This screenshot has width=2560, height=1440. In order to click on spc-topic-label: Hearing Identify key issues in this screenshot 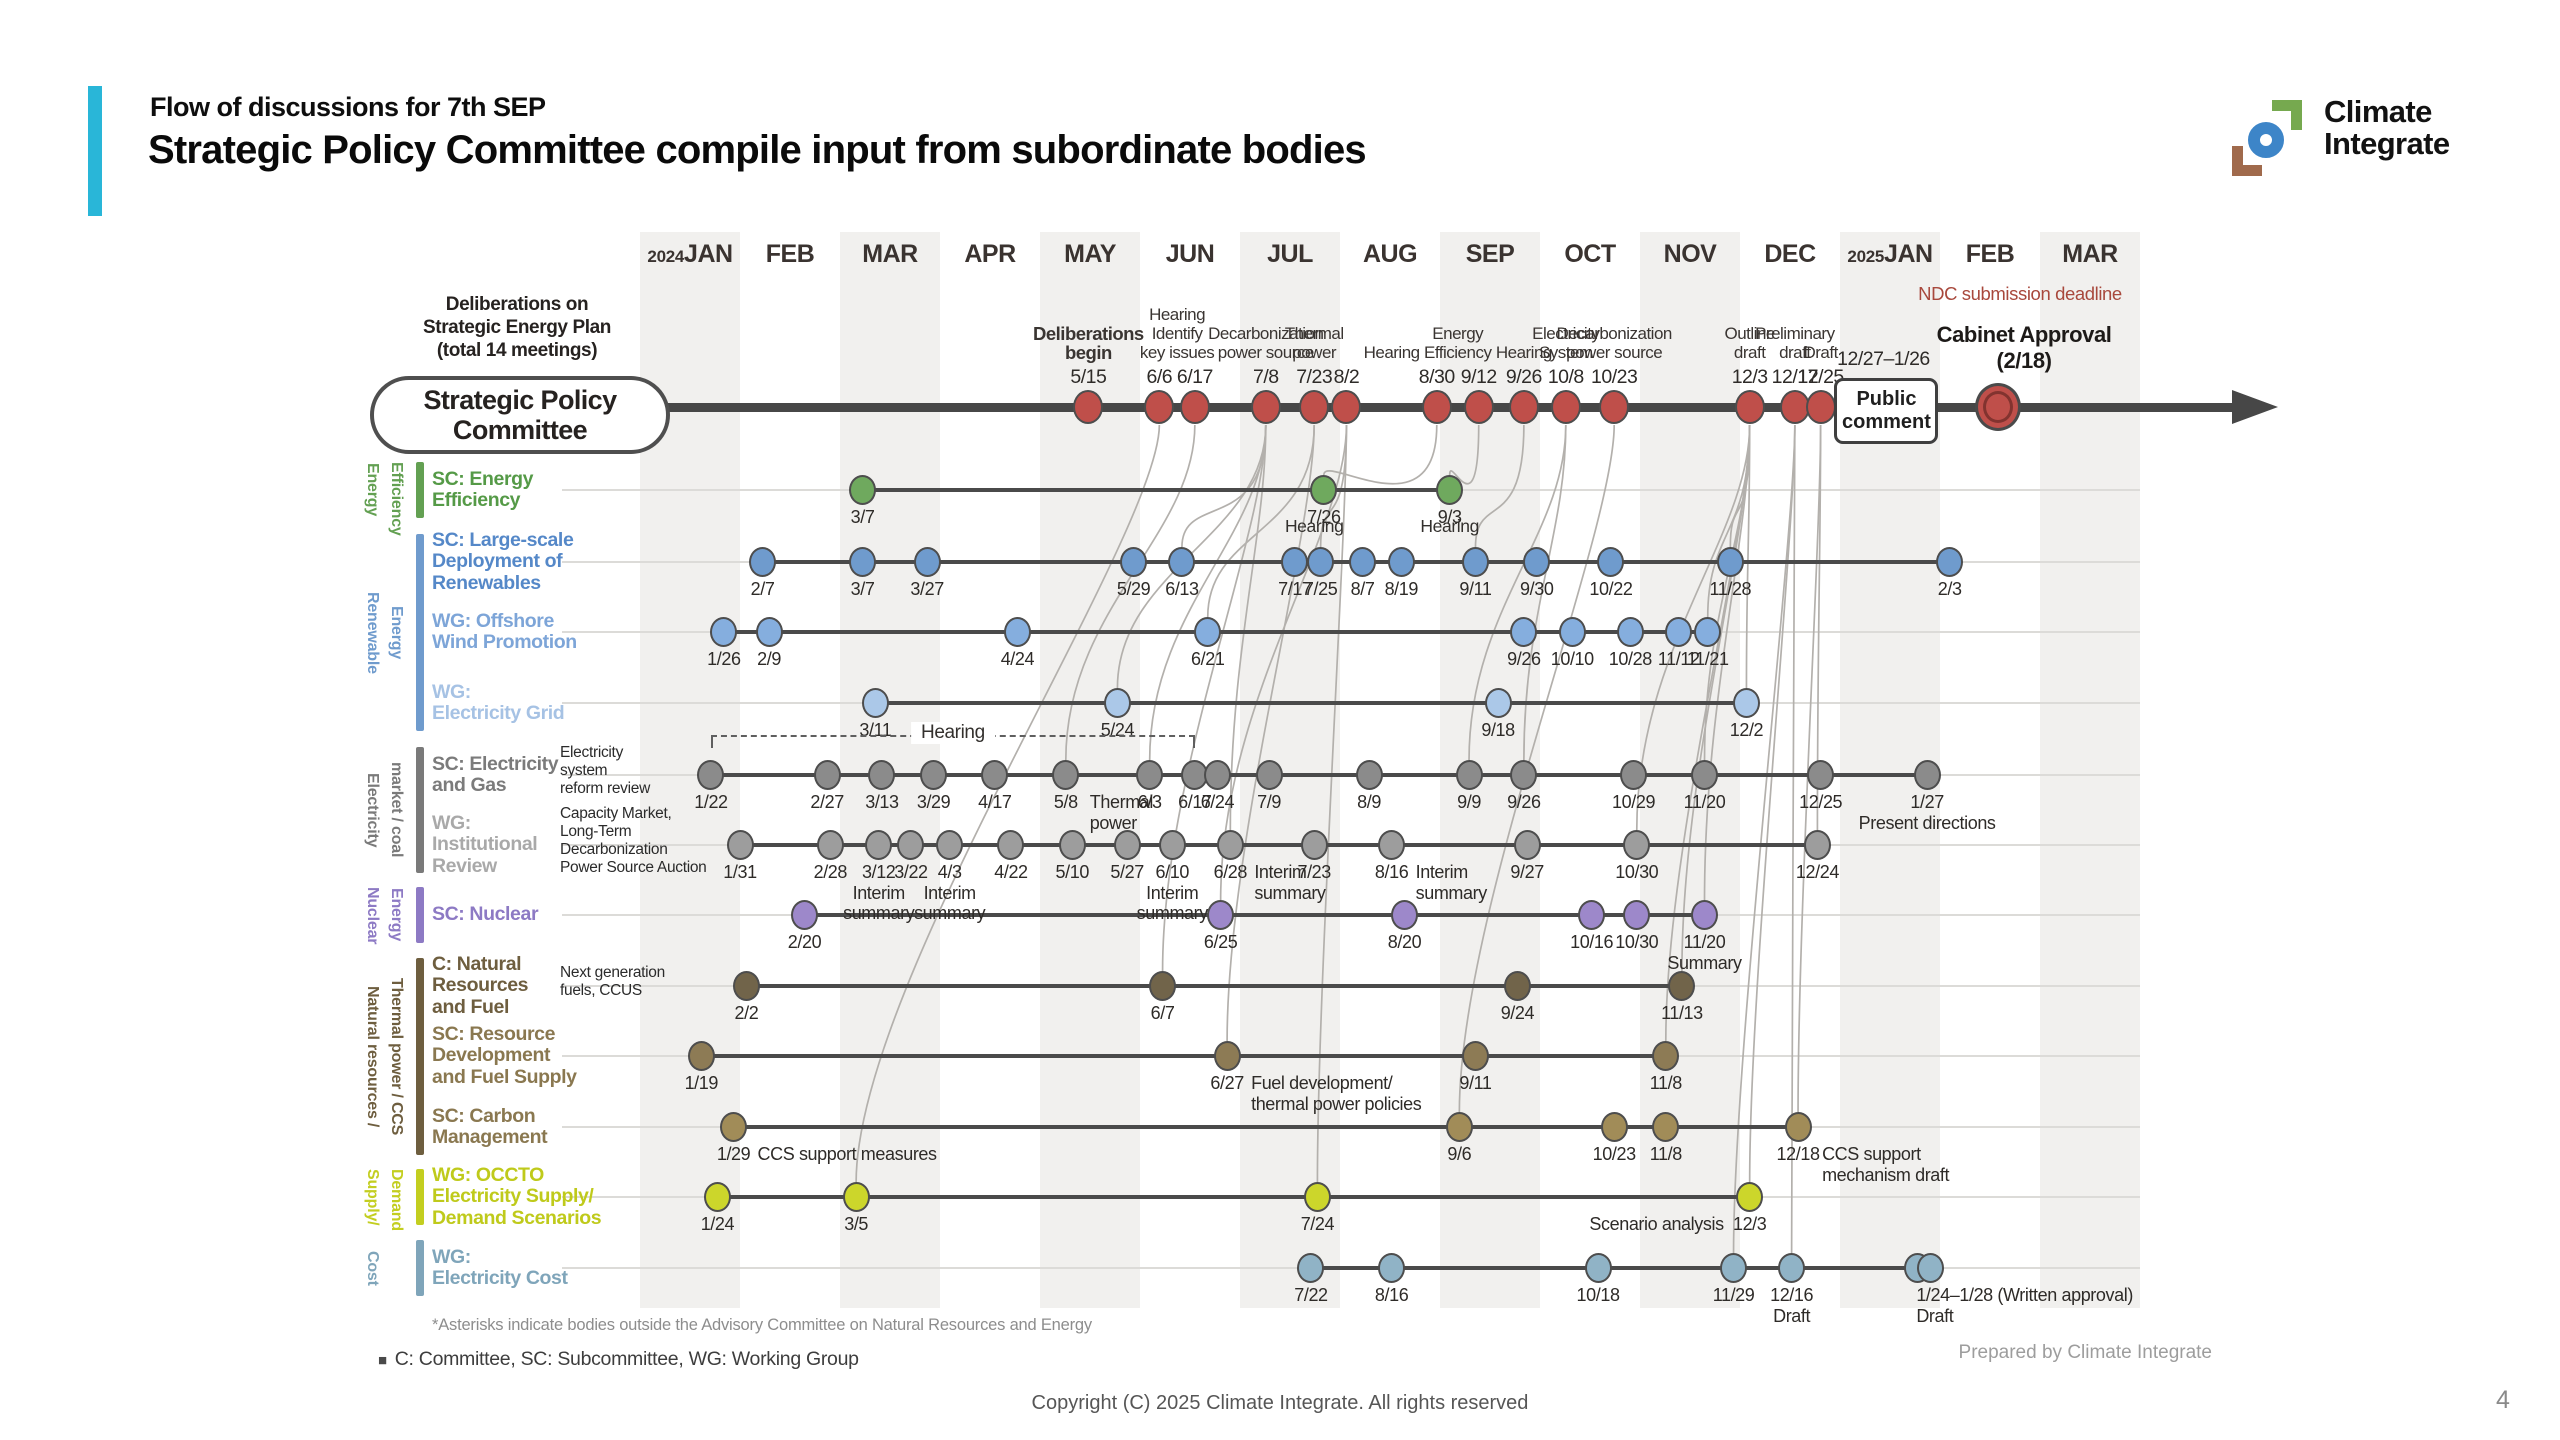, I will do `click(1177, 333)`.